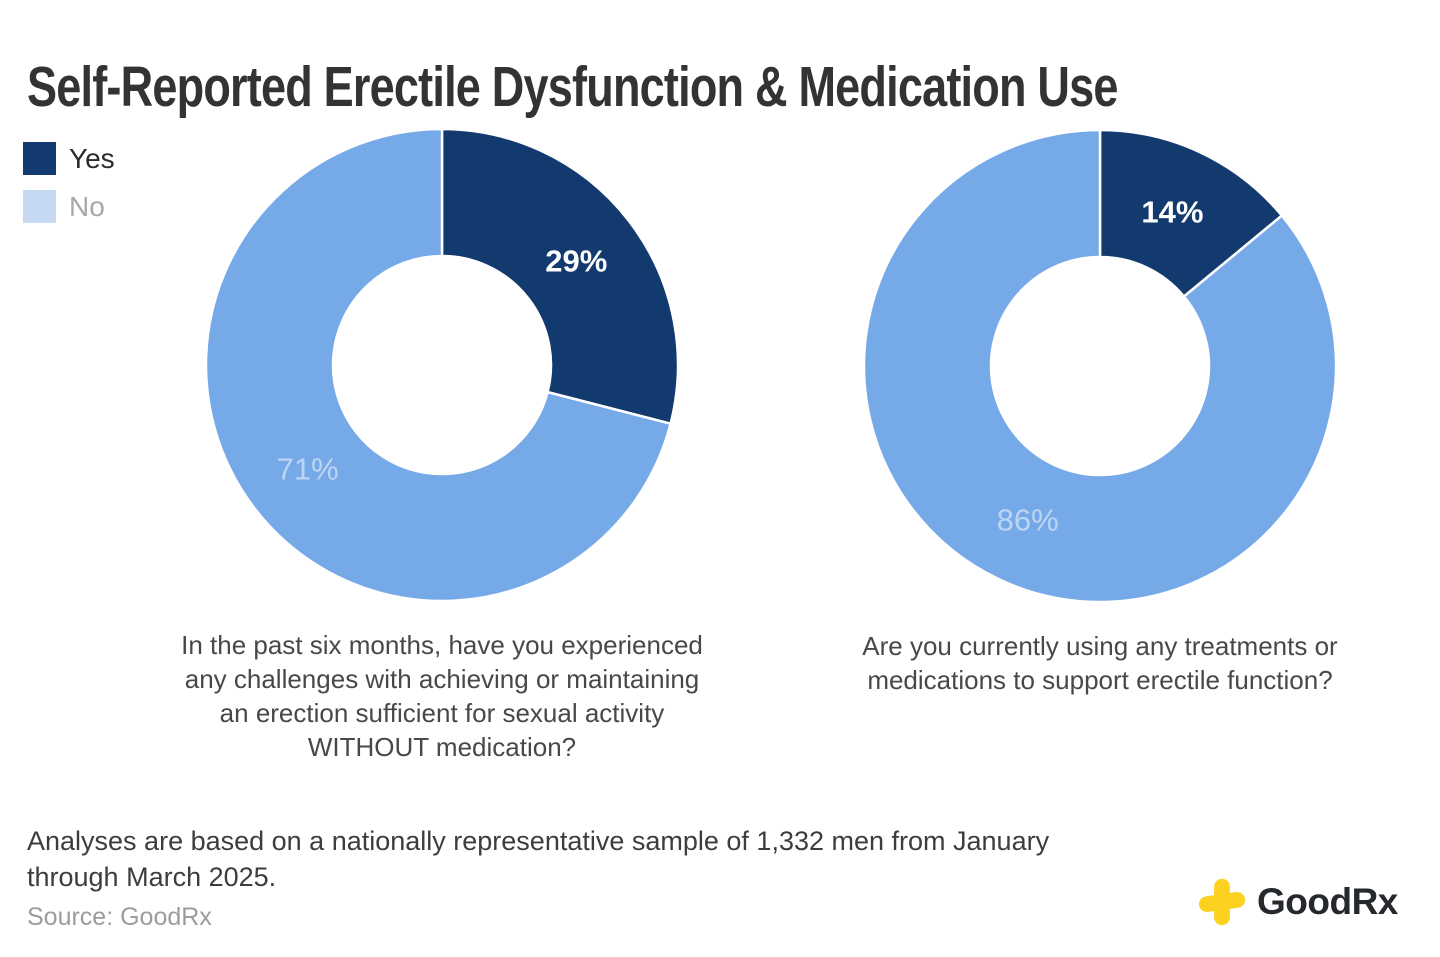 This screenshot has height=957, width=1440. I want to click on slice-label-yes: 14%, so click(1172, 212).